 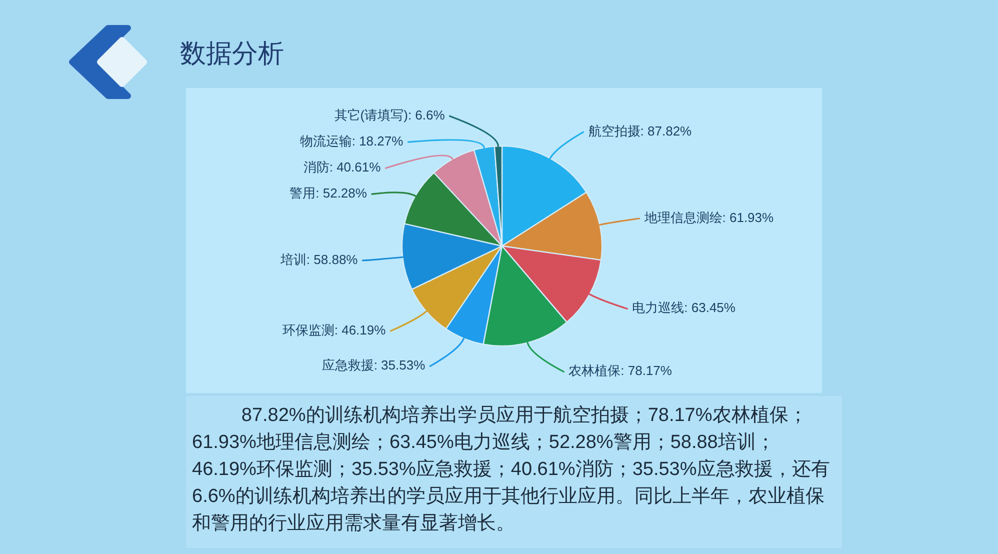 What do you see at coordinates (390, 115) in the screenshot?
I see `slice-label: 其它(请填写): 6.6%` at bounding box center [390, 115].